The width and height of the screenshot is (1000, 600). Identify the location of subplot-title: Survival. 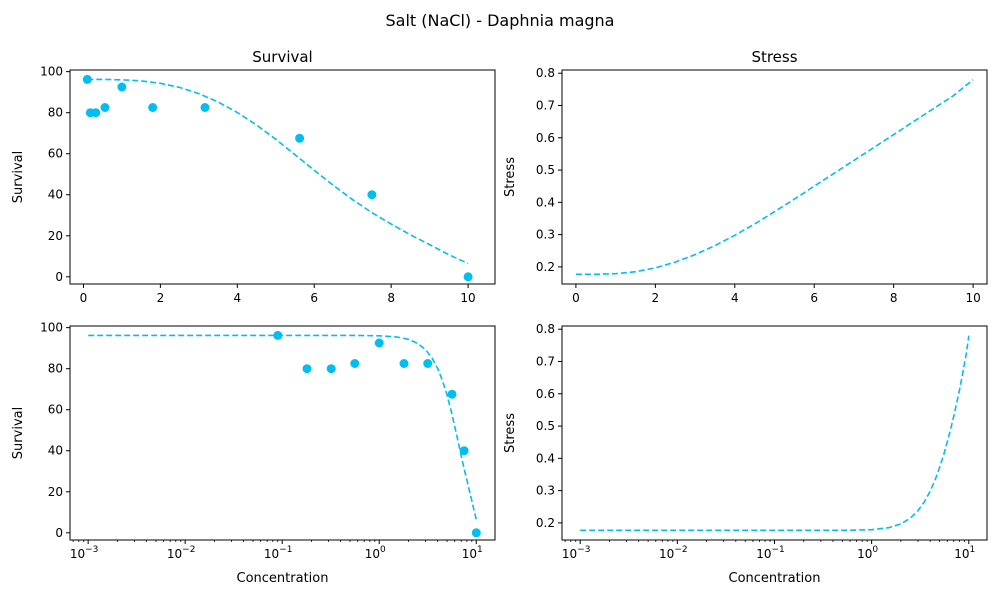
(282, 57).